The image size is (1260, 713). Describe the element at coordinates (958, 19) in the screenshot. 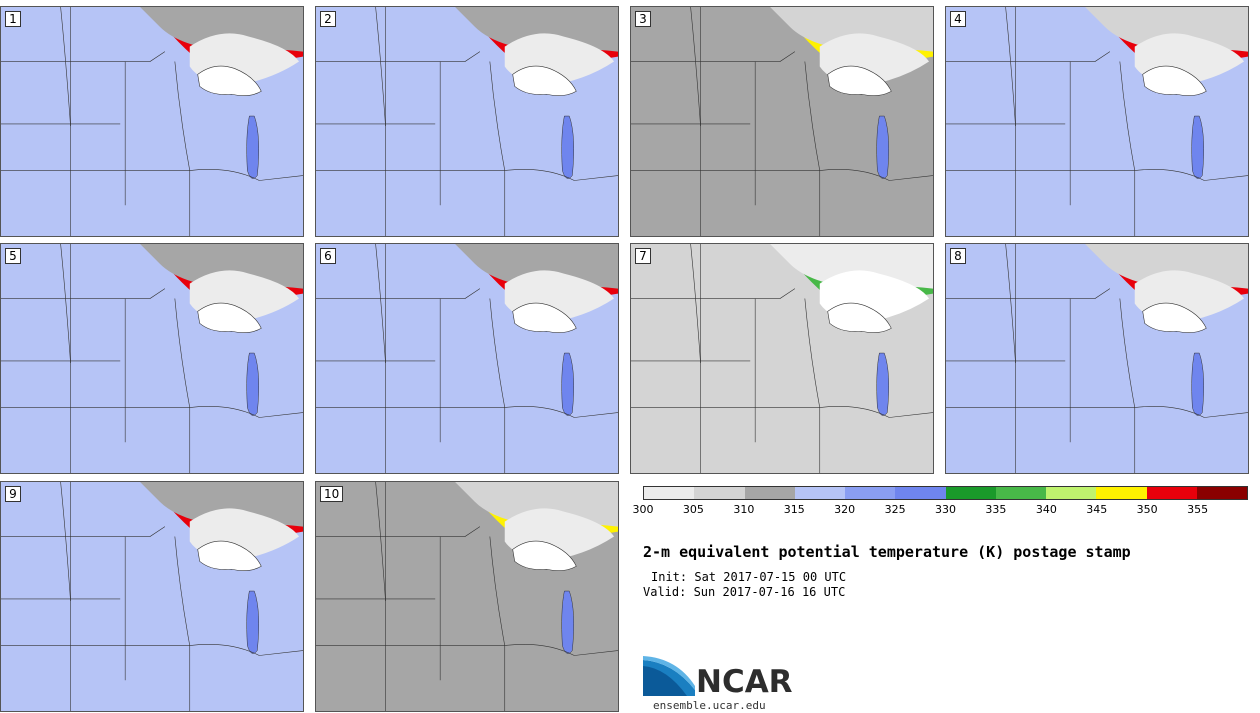

I see `panel-label: 4` at that location.